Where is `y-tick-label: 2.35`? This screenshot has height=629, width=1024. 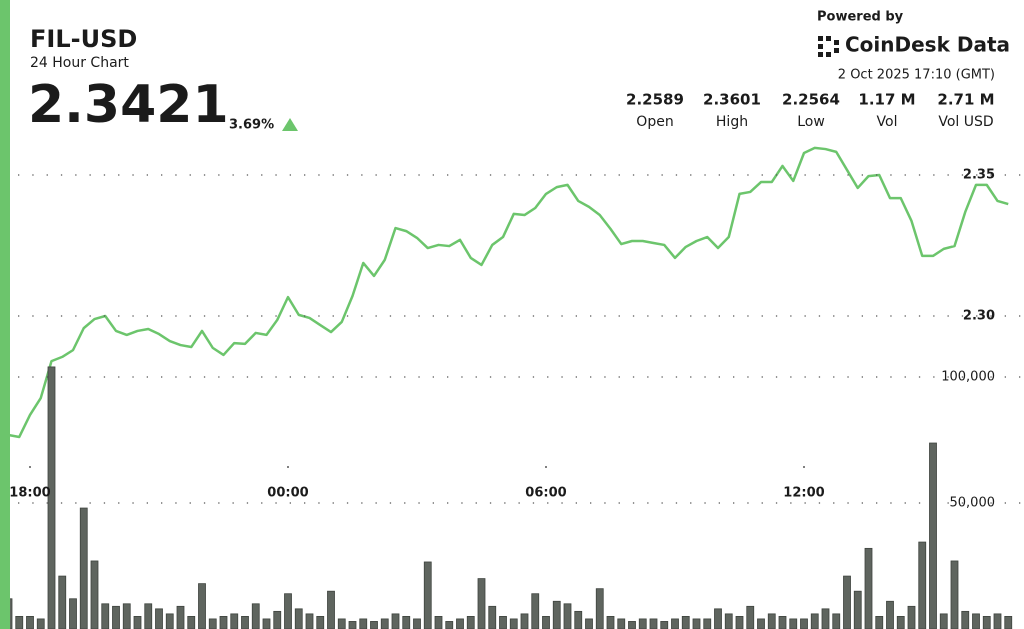
y-tick-label: 2.35 is located at coordinates (979, 175).